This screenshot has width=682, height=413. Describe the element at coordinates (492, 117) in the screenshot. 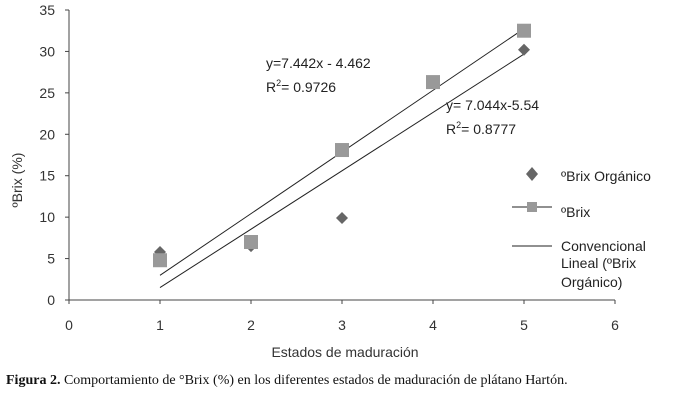

I see `trendline-equation-organico: y= 7.044x-5.54 R2= 0.8777` at that location.